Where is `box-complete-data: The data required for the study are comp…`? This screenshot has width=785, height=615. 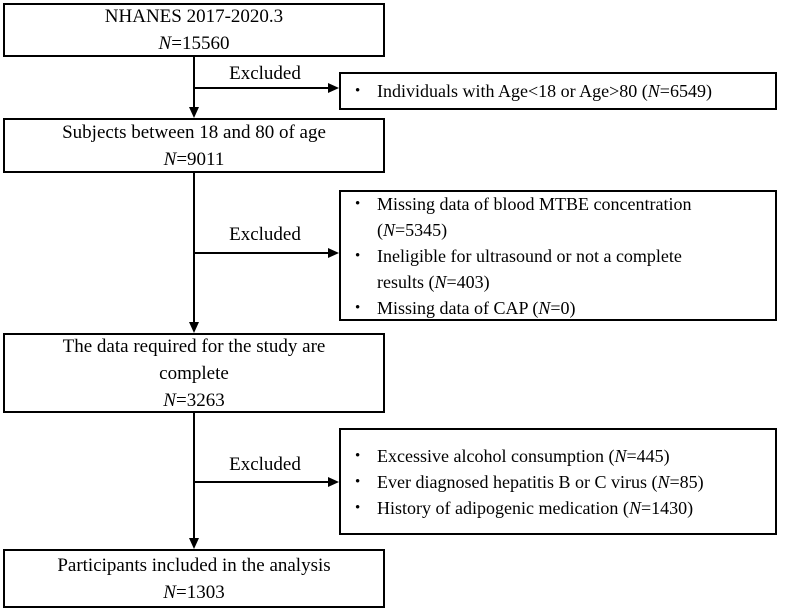 box-complete-data: The data required for the study are comp… is located at coordinates (194, 373).